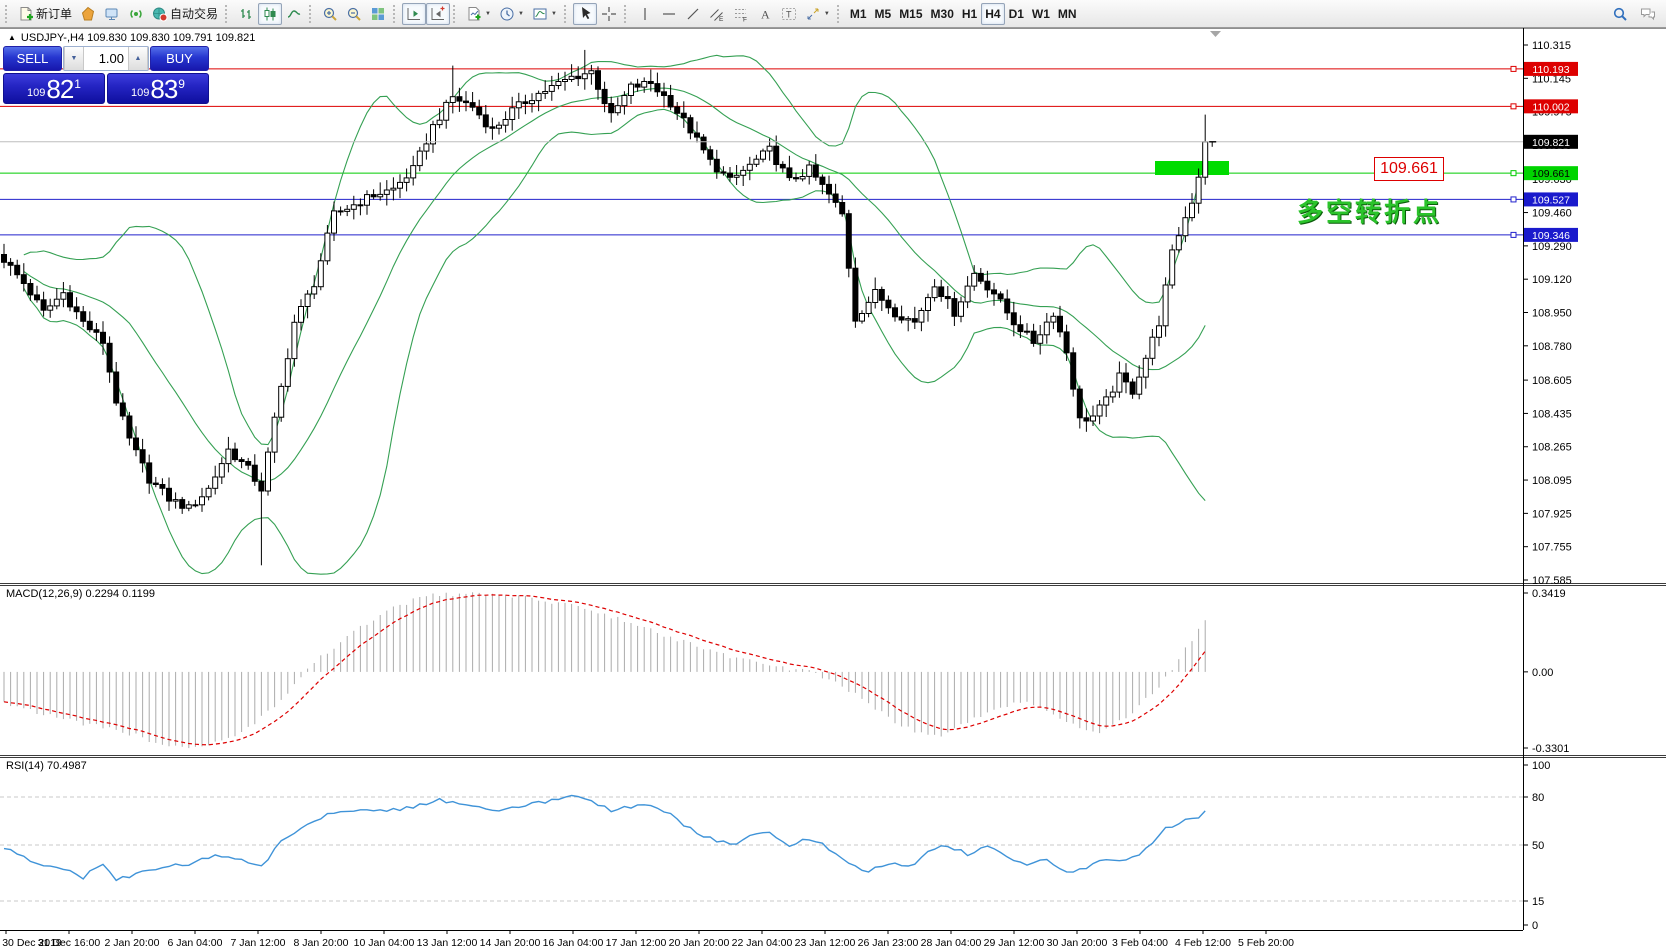 The image size is (1666, 951). I want to click on svg-text: 110.193, so click(1550, 70).